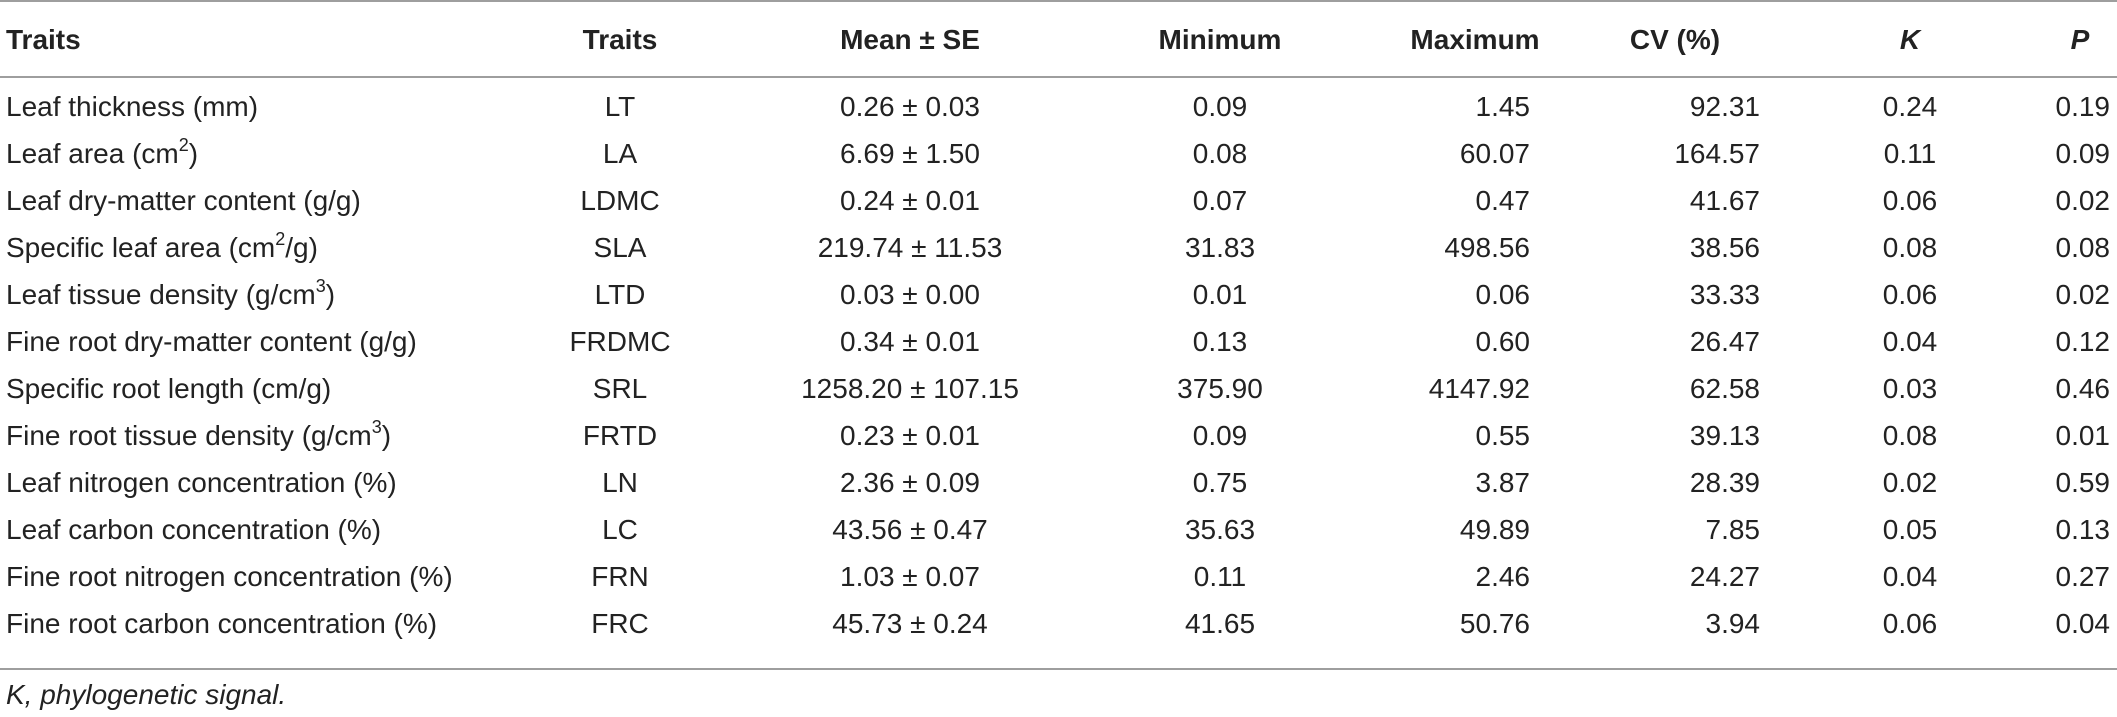  Describe the element at coordinates (910, 529) in the screenshot. I see `cell-mean-se: 43.56 ± 0.47` at that location.